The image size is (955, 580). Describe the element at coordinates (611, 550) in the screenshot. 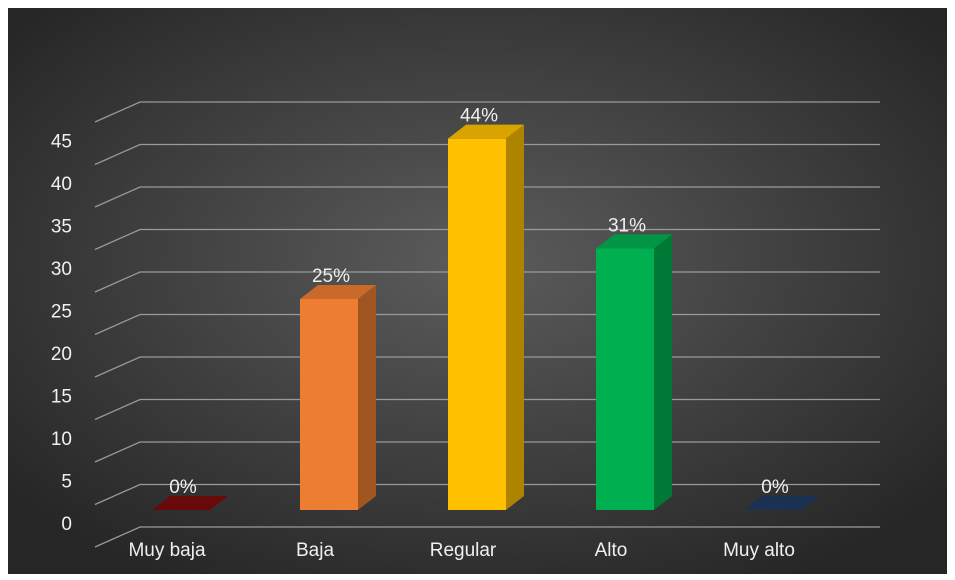

I see `x-tick-label: Alto` at that location.